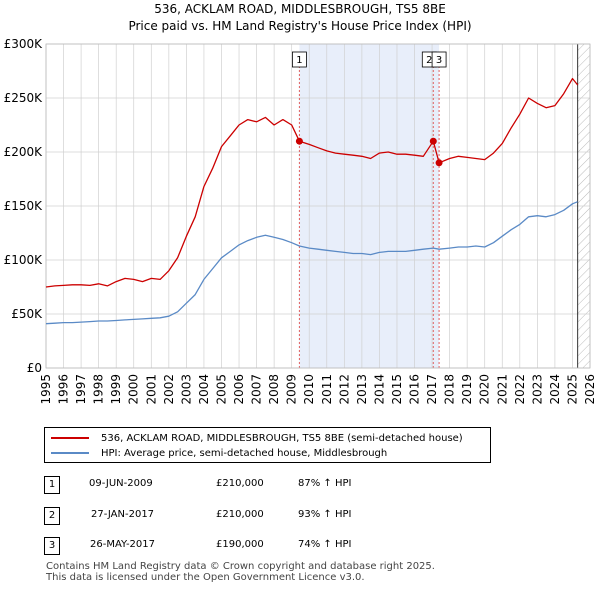 The height and width of the screenshot is (590, 600). I want to click on x-tick-label: 2022, so click(520, 389).